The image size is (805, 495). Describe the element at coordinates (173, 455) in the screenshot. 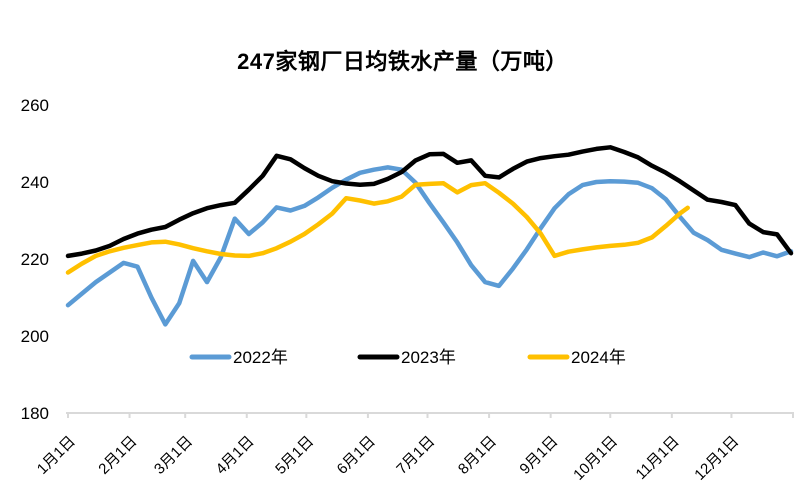

I see `x-axis-label: 3月1日` at that location.